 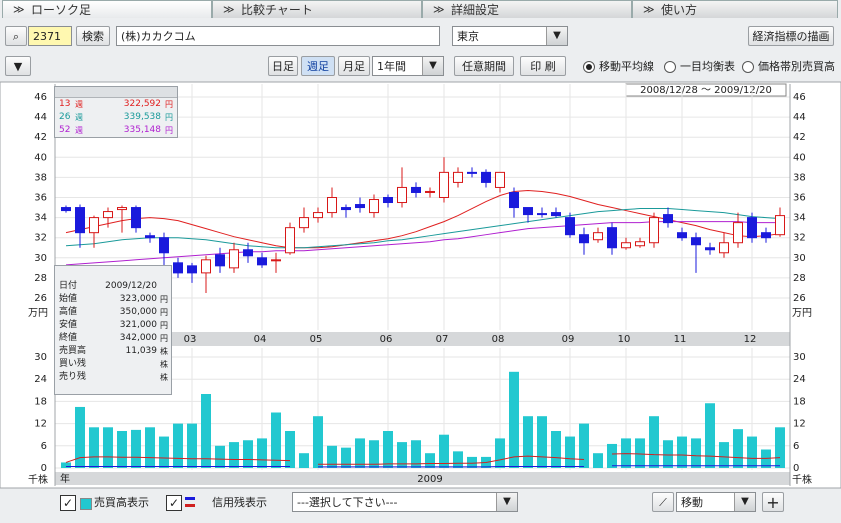 I want to click on period-button: 日足, so click(x=283, y=66).